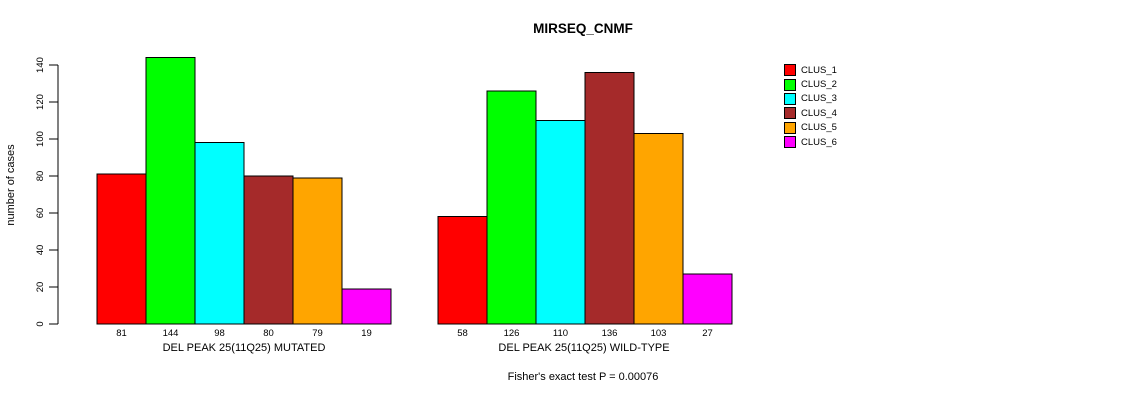  I want to click on bar-value-label: 110, so click(560, 333).